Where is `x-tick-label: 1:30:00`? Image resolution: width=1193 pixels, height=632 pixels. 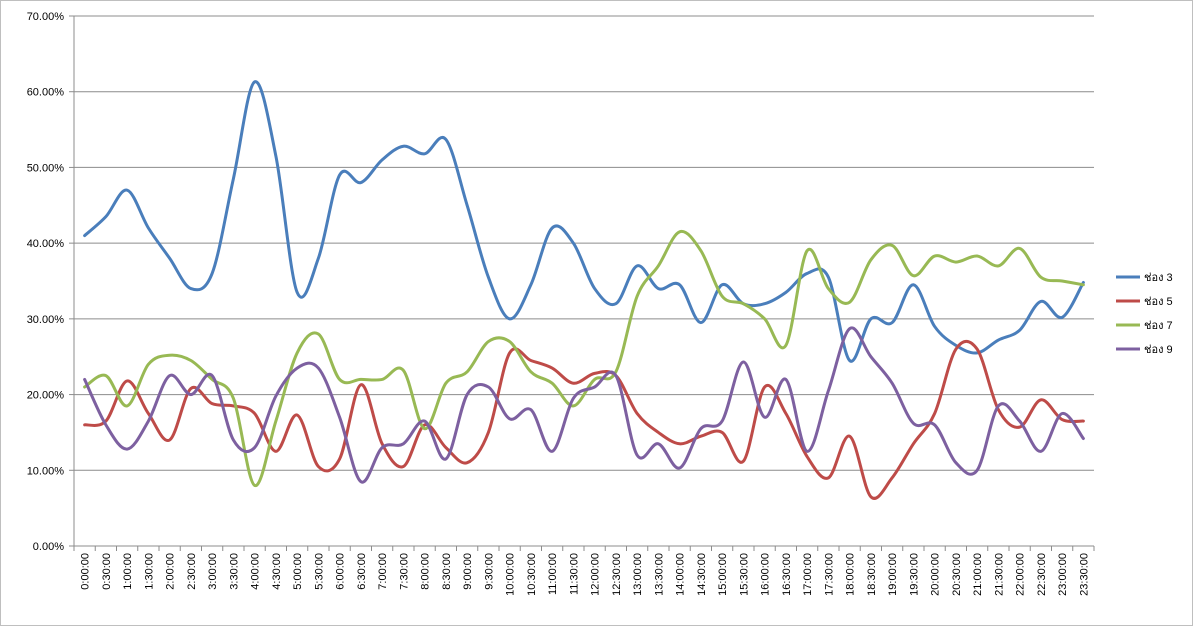
x-tick-label: 1:30:00 is located at coordinates (149, 571).